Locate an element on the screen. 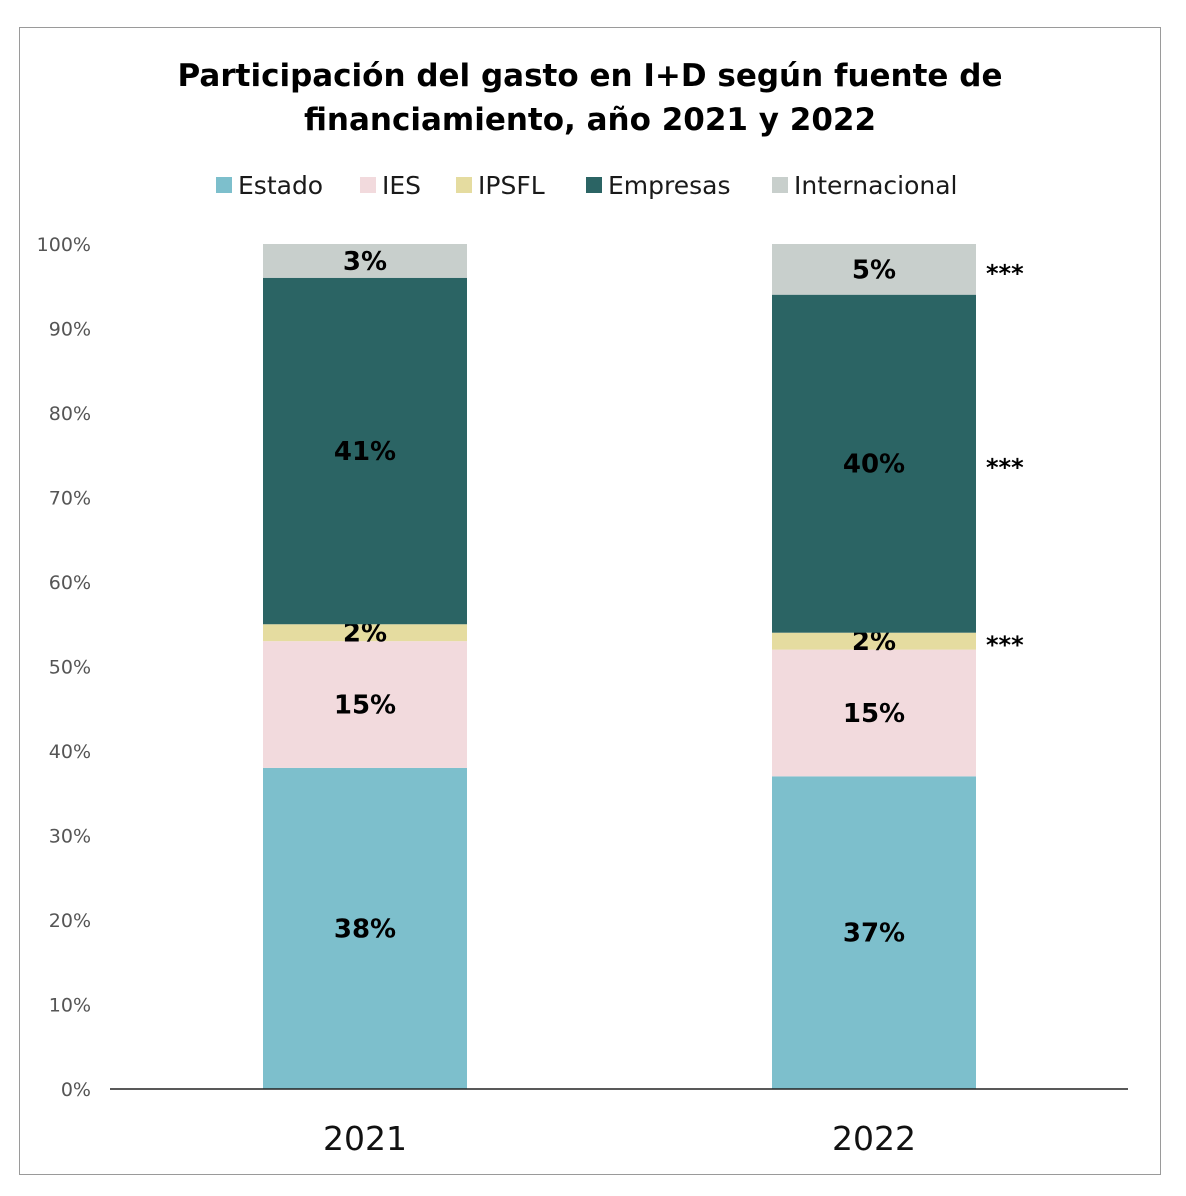 Image resolution: width=1186 pixels, height=1196 pixels. data-label-ies-2021: 15% is located at coordinates (365, 706).